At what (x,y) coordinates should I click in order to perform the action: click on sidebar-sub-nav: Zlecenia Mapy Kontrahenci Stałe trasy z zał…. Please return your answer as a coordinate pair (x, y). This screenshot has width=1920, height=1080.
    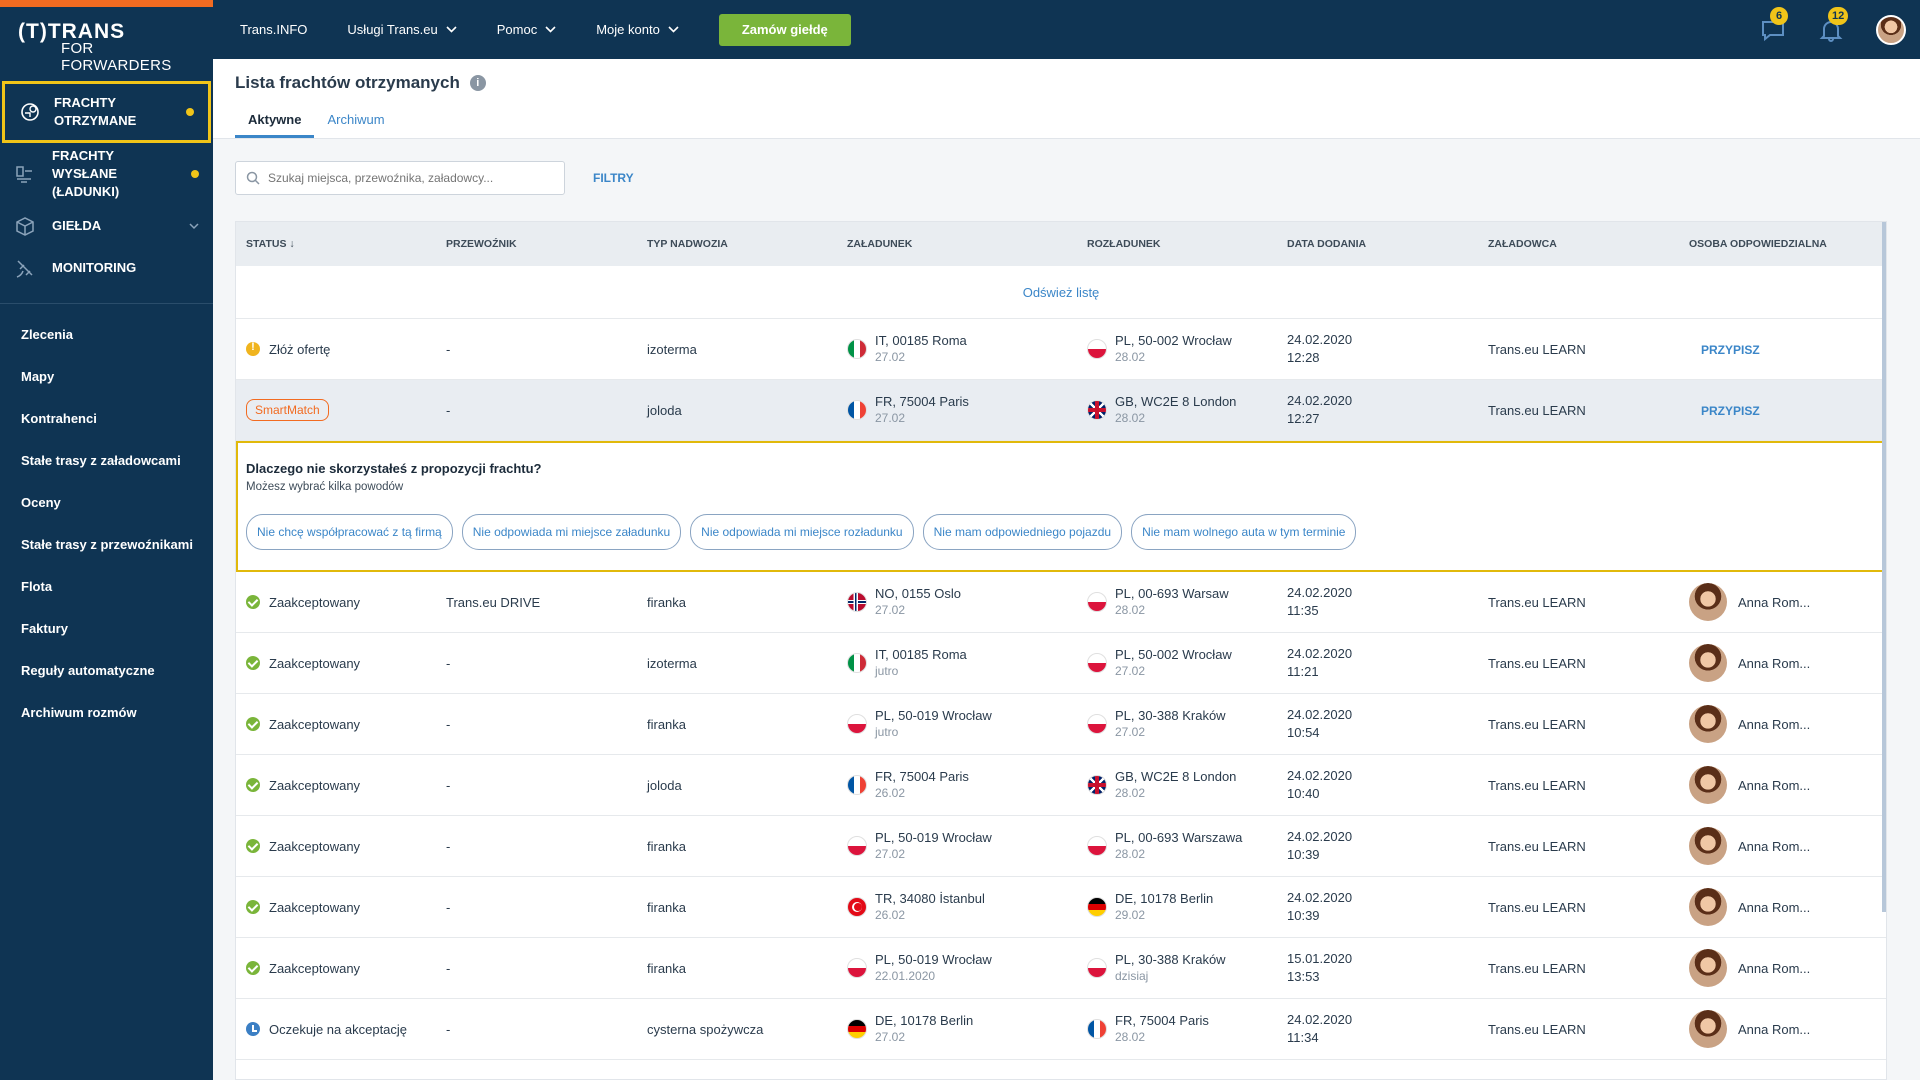
    Looking at the image, I should click on (106, 524).